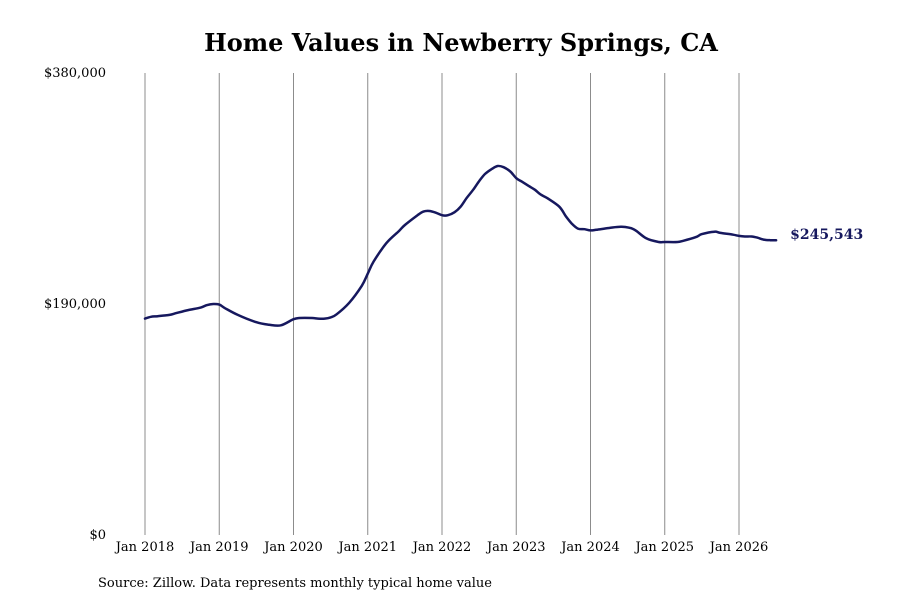  I want to click on x-tick-label: Jan 2020, so click(292, 547).